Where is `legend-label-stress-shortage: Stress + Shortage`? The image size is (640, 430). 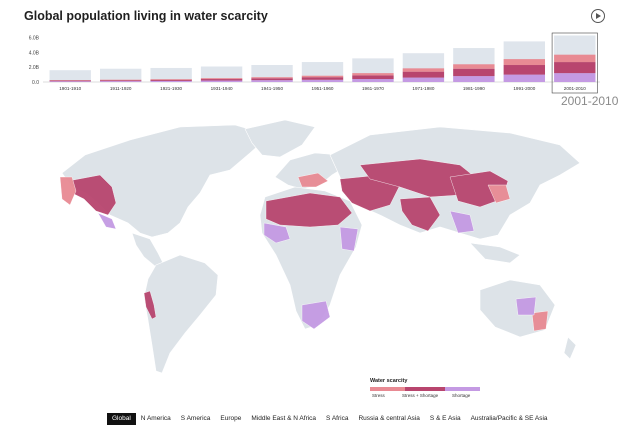 legend-label-stress-shortage: Stress + Shortage is located at coordinates (420, 395).